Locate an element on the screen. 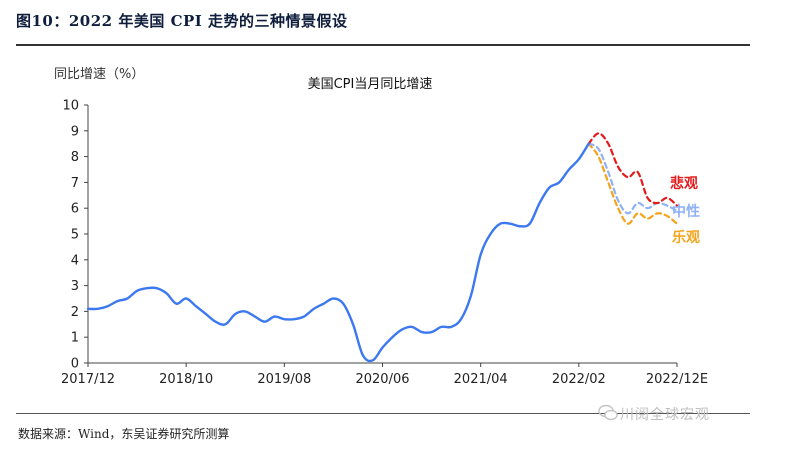  x-tick-label: 2020/06 is located at coordinates (382, 379).